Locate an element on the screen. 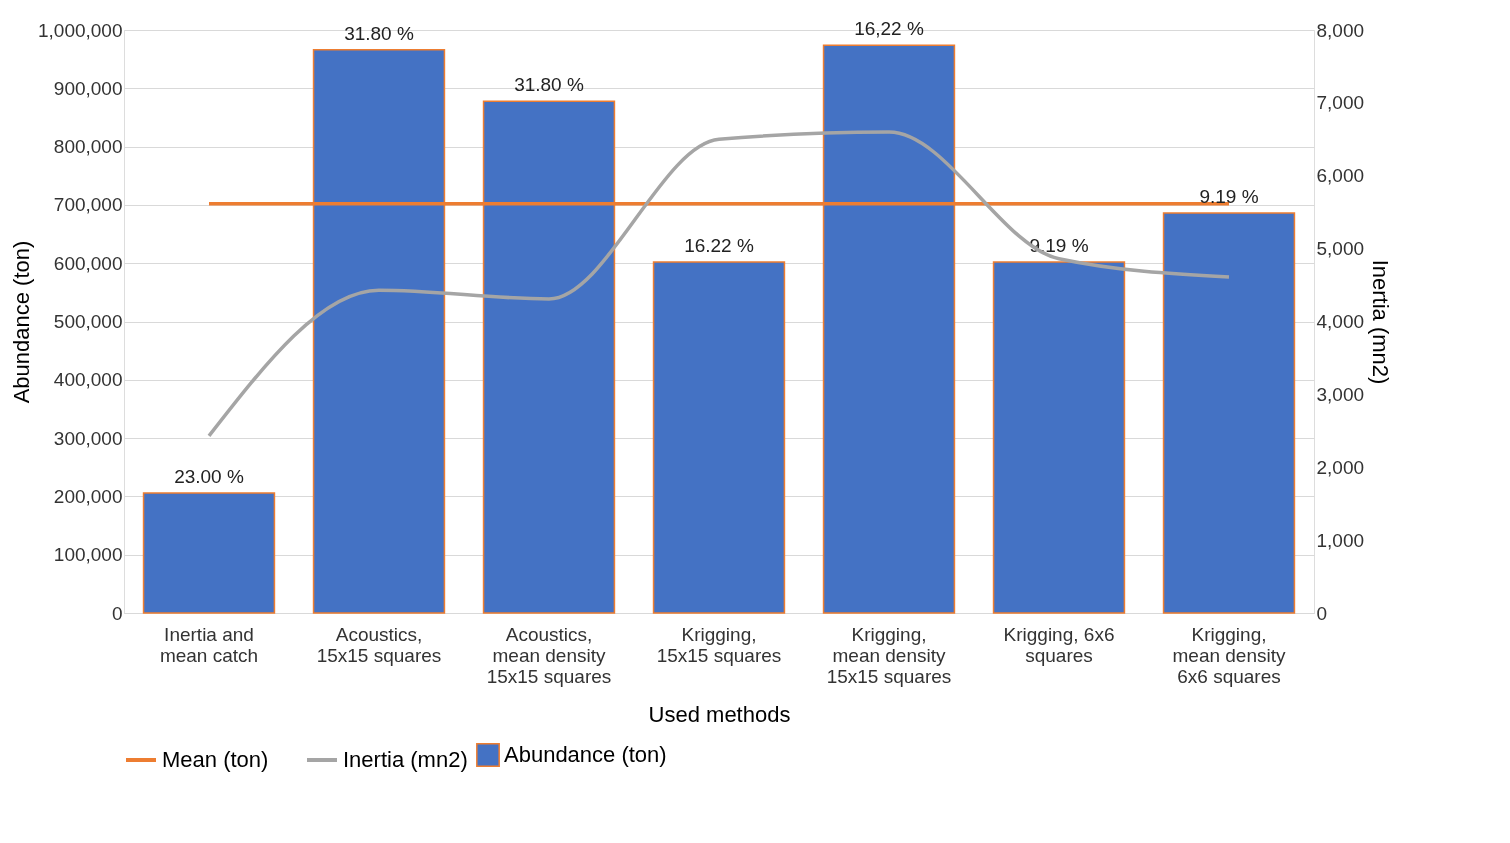 This screenshot has height=843, width=1510. y-tick-label: 0 is located at coordinates (117, 613).